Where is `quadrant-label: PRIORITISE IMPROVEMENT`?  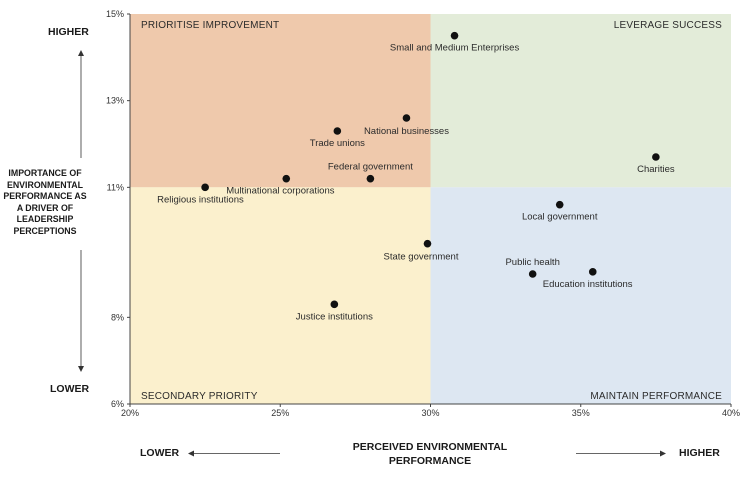
quadrant-label: PRIORITISE IMPROVEMENT is located at coordinates (210, 25).